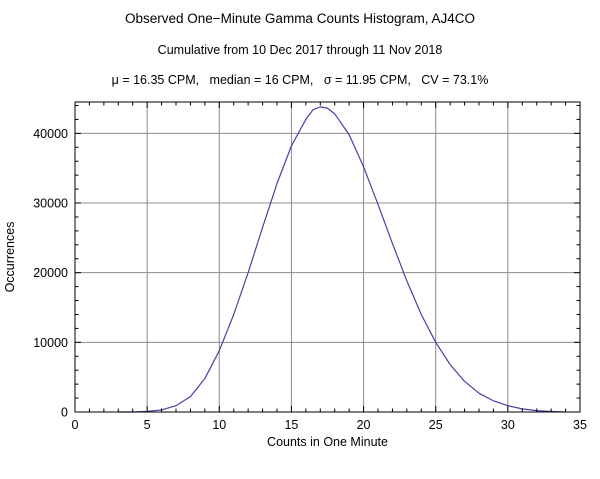  Describe the element at coordinates (75, 425) in the screenshot. I see `x-tick-label: 0` at that location.